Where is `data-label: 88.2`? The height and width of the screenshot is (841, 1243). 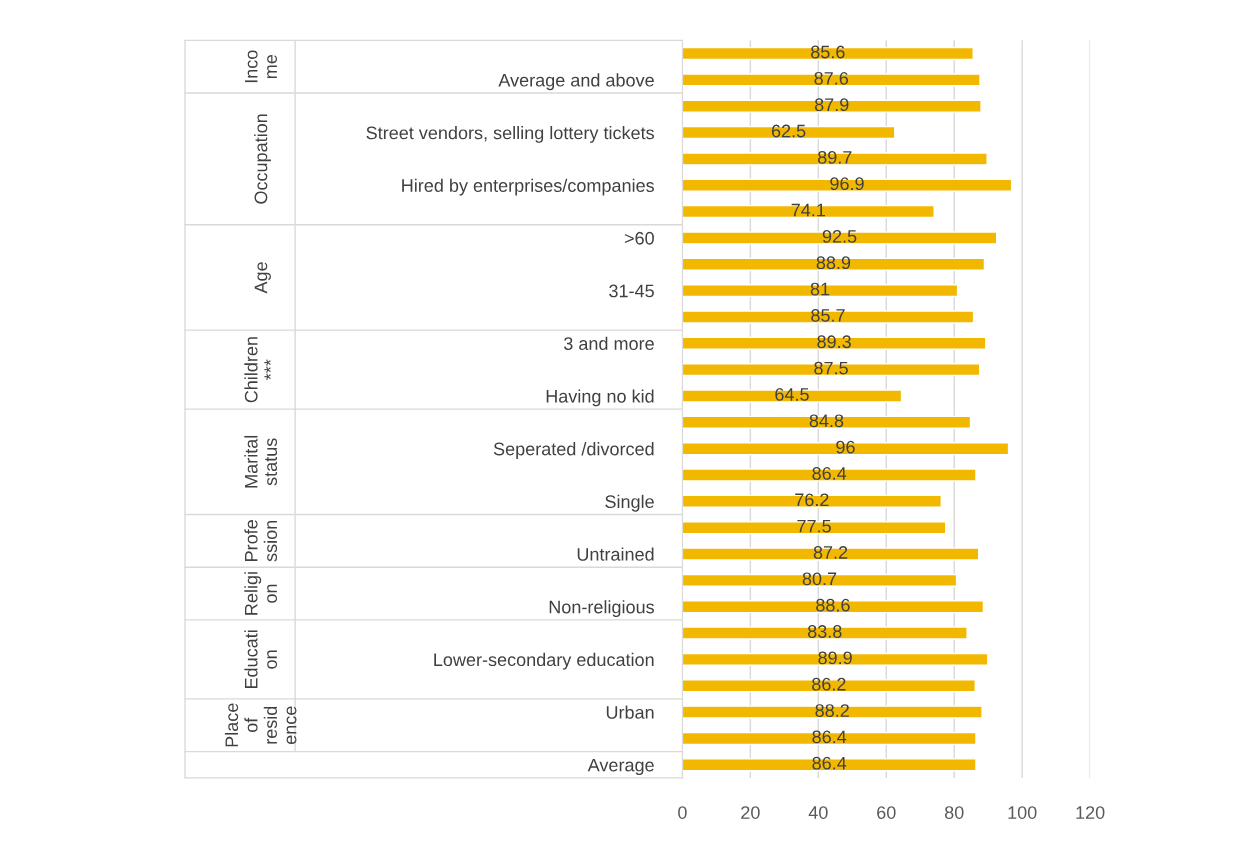 data-label: 88.2 is located at coordinates (832, 710).